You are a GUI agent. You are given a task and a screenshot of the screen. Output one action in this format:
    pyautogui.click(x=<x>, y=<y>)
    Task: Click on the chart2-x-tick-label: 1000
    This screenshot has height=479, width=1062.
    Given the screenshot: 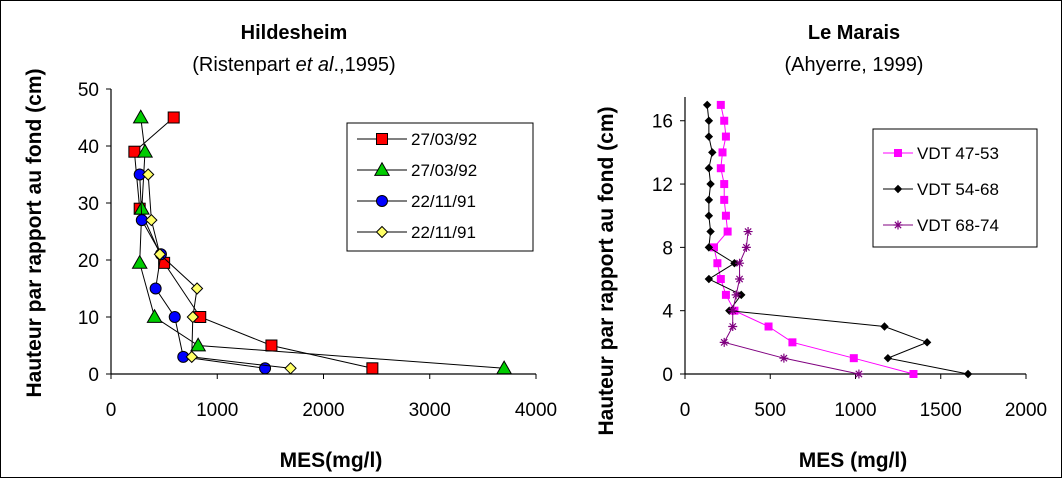 What is the action you would take?
    pyautogui.click(x=855, y=410)
    